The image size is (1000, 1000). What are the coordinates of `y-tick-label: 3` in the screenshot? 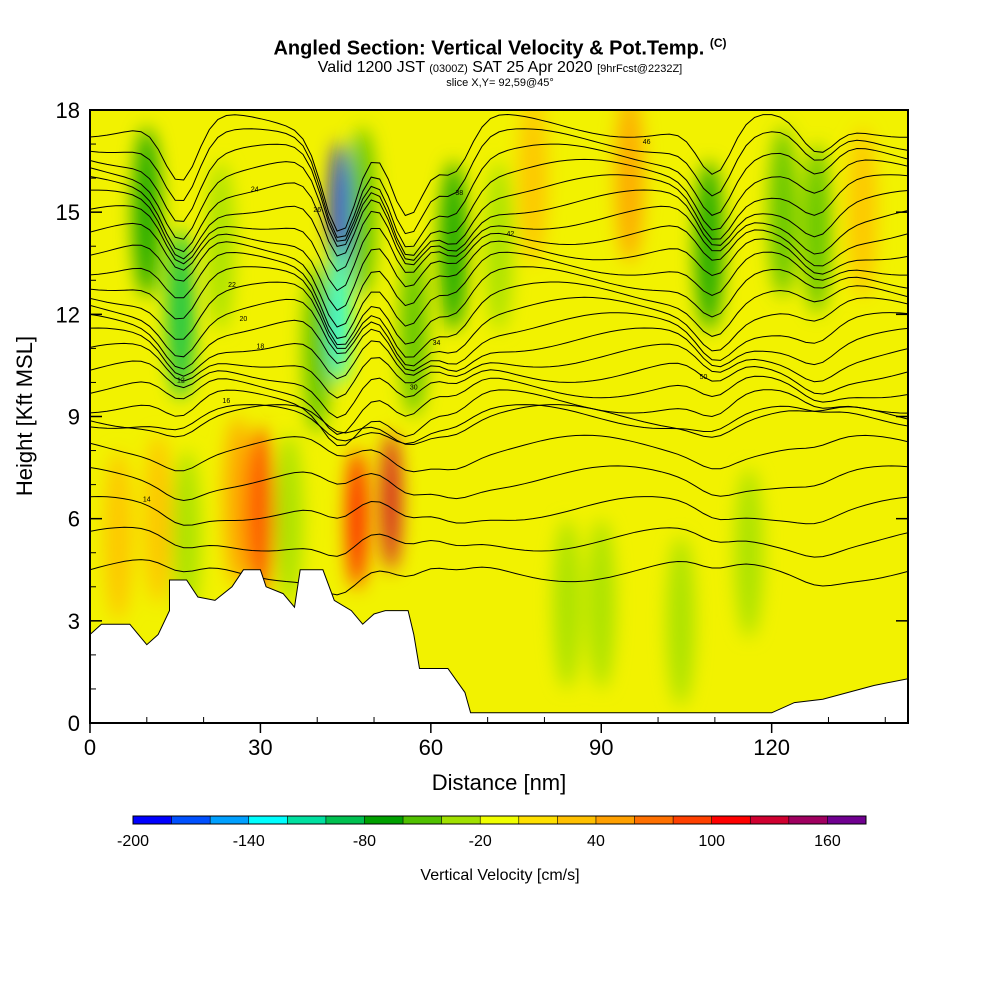 It's located at (74, 621).